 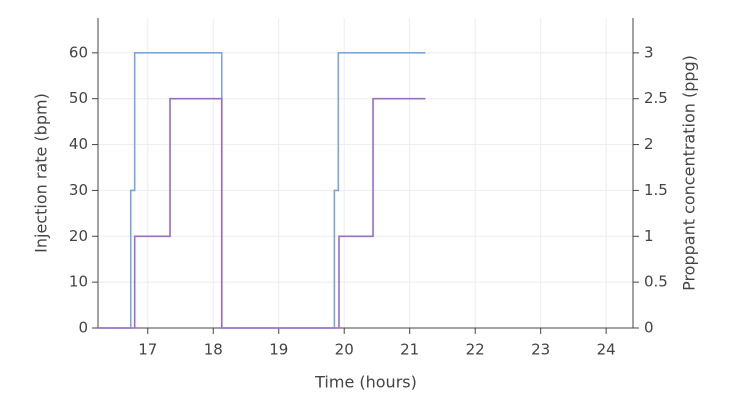 I want to click on x-tick-label: 18, so click(x=213, y=350).